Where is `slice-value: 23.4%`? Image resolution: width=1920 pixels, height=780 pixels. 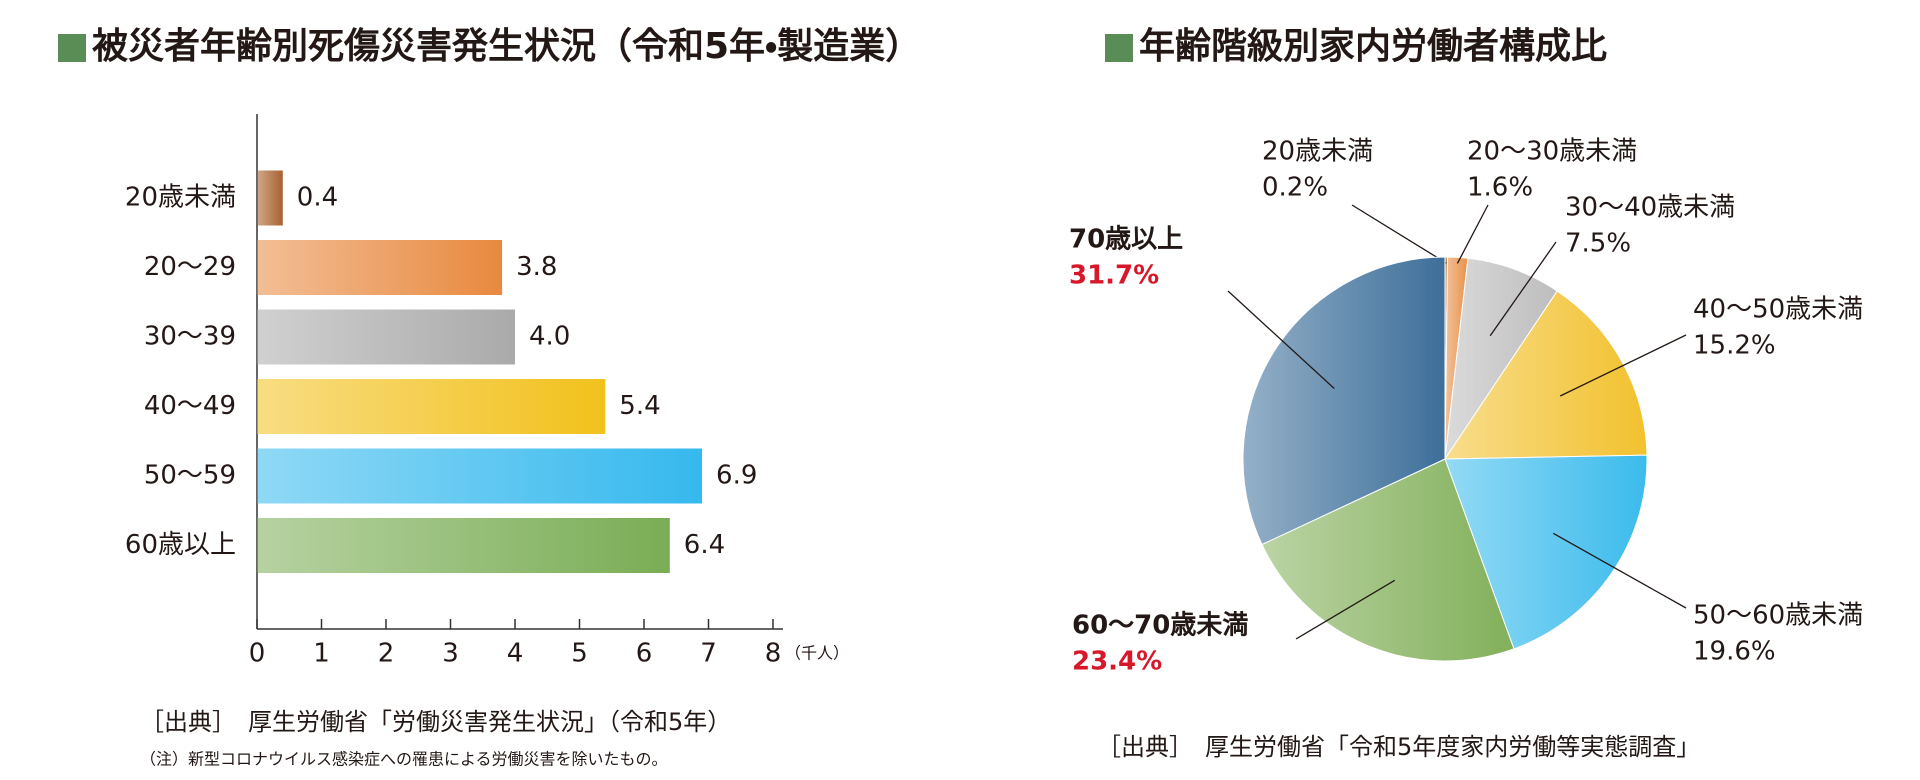
slice-value: 23.4% is located at coordinates (1117, 662).